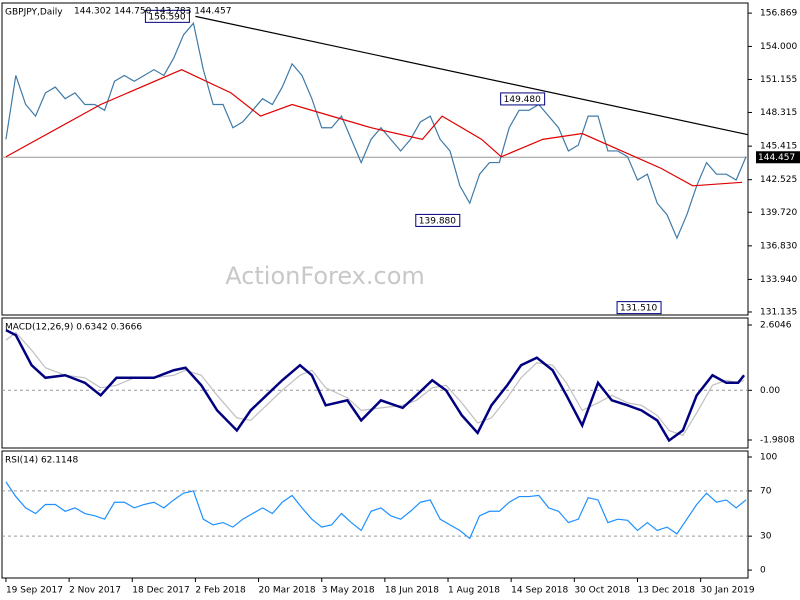  What do you see at coordinates (778, 147) in the screenshot?
I see `y-tick-label: 145.415` at bounding box center [778, 147].